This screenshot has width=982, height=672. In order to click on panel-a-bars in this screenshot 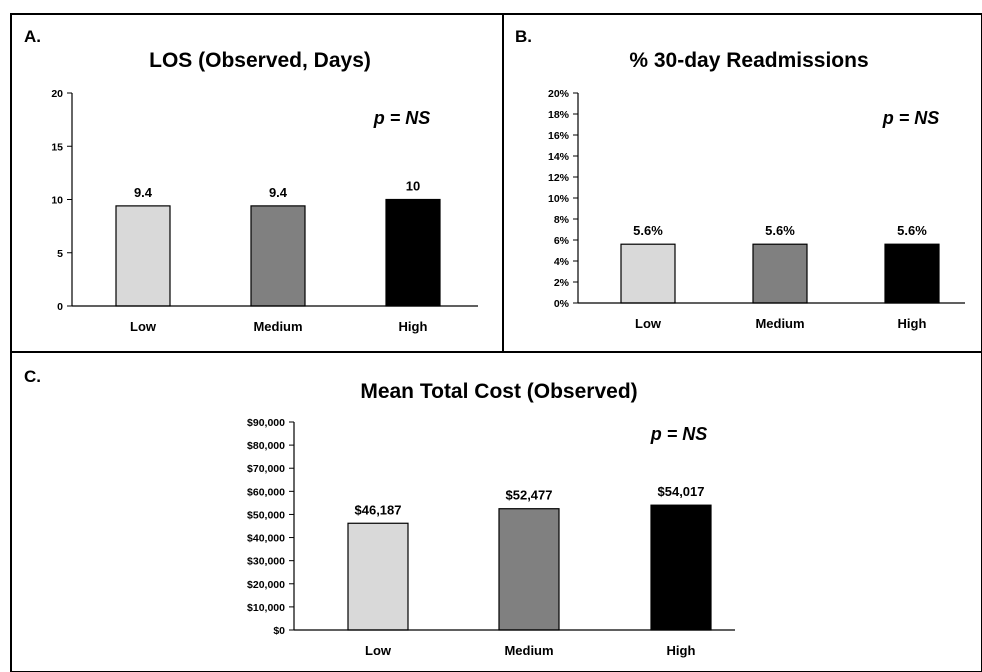, I will do `click(278, 252)`.